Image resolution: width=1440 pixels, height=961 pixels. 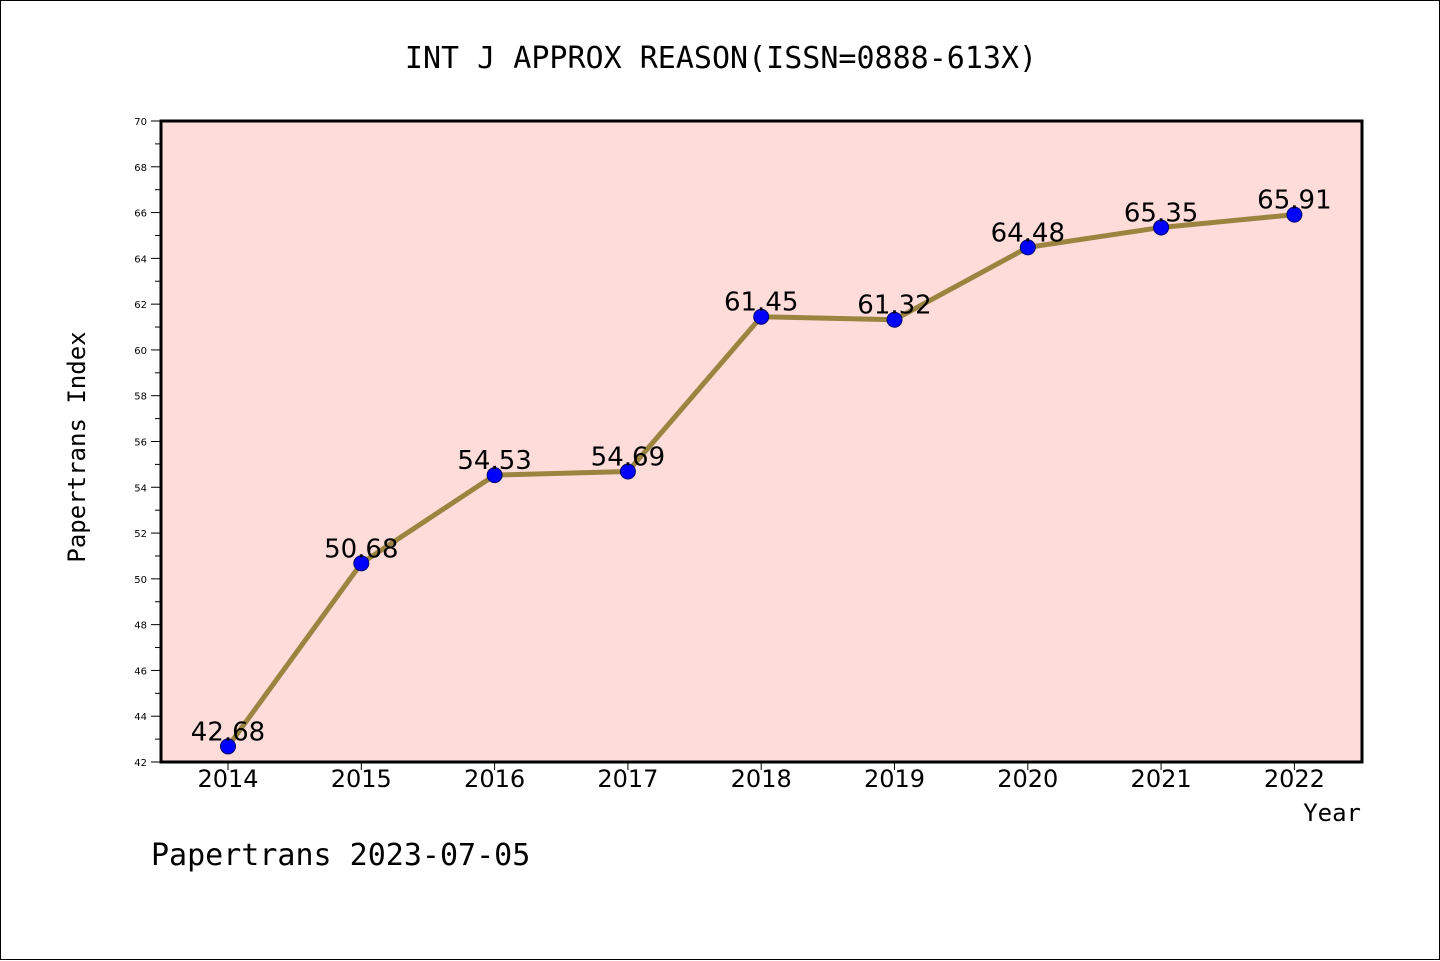 What do you see at coordinates (140, 534) in the screenshot?
I see `y-tick-label: 52` at bounding box center [140, 534].